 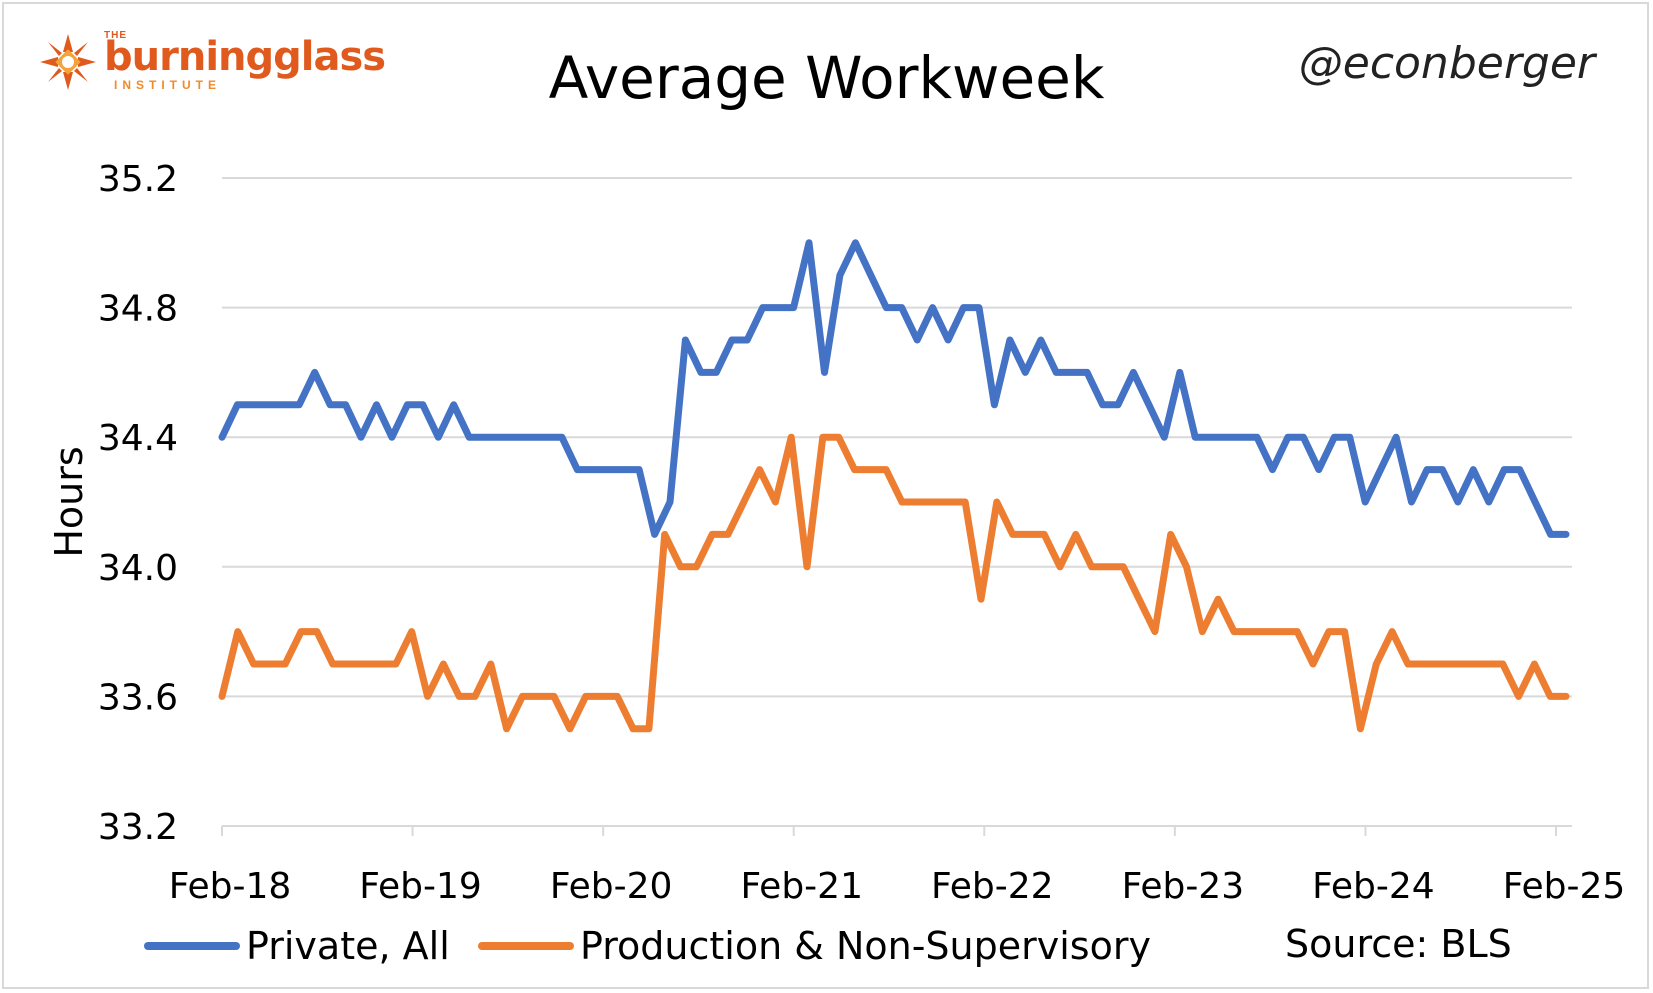 What do you see at coordinates (1183, 886) in the screenshot?
I see `x-tick-label: Feb-23` at bounding box center [1183, 886].